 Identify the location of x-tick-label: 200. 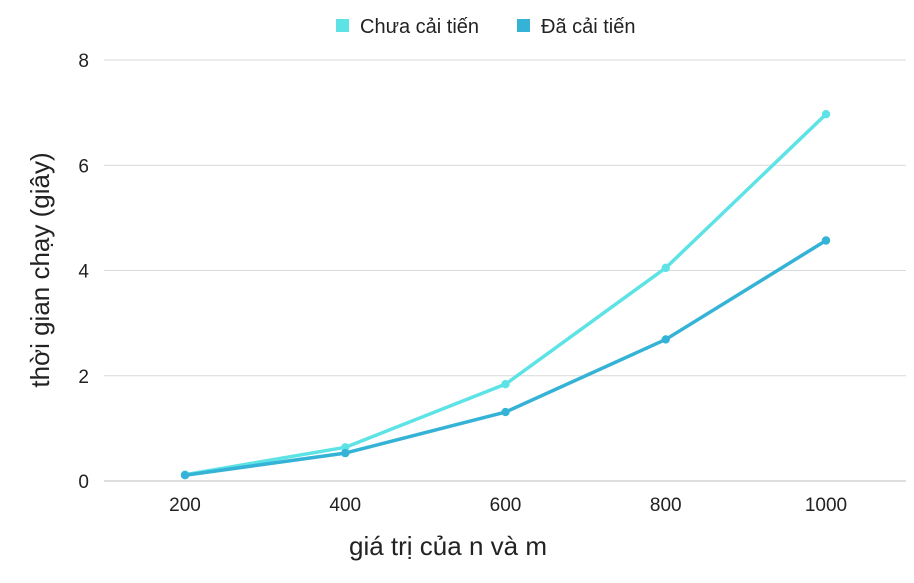
(185, 505).